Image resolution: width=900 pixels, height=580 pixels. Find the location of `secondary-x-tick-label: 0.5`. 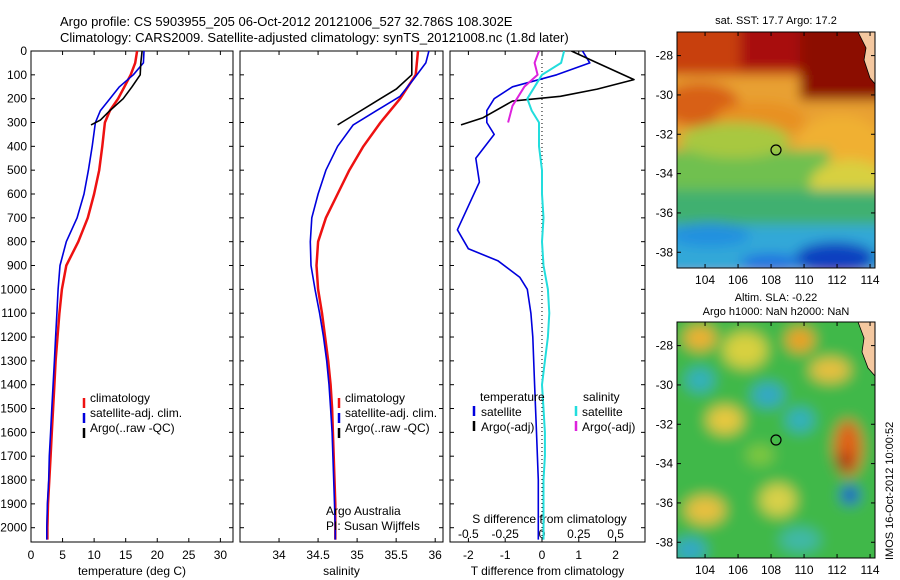

secondary-x-tick-label: 0.5 is located at coordinates (615, 534).